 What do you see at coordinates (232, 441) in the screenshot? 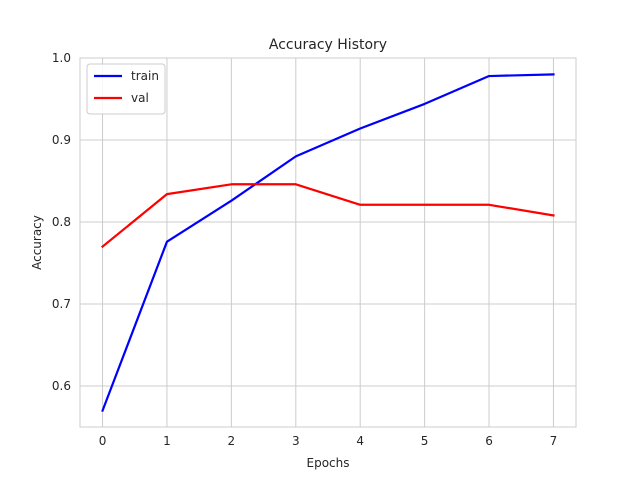
I see `x-tick-label: 2` at bounding box center [232, 441].